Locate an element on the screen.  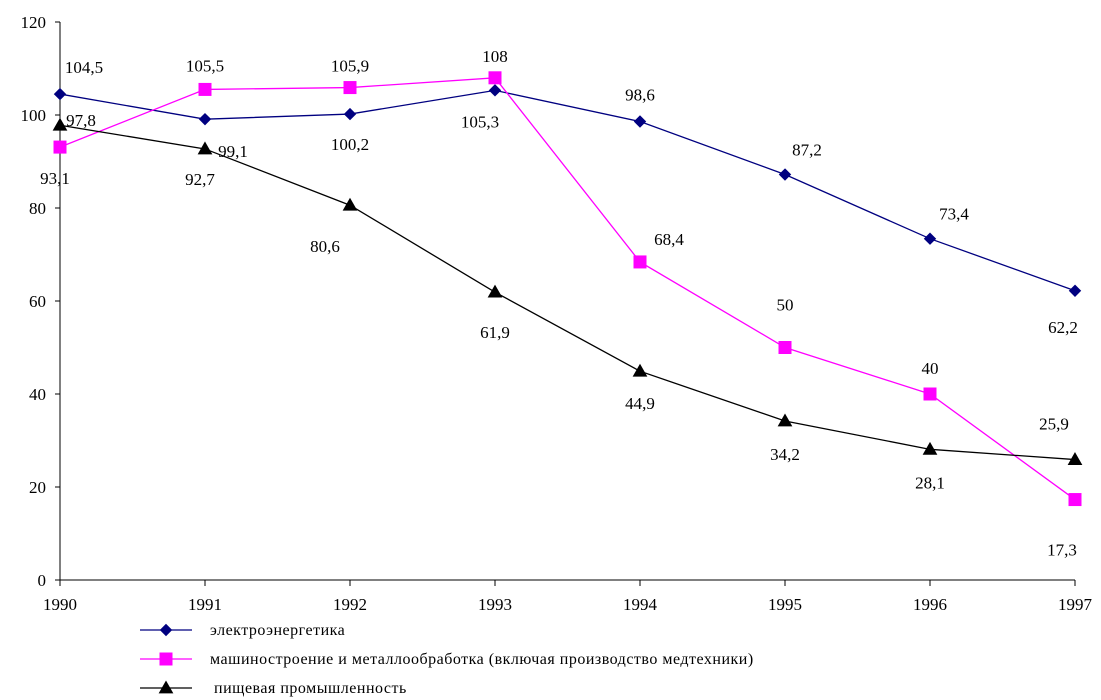
x-tick-label: 1990 is located at coordinates (60, 604).